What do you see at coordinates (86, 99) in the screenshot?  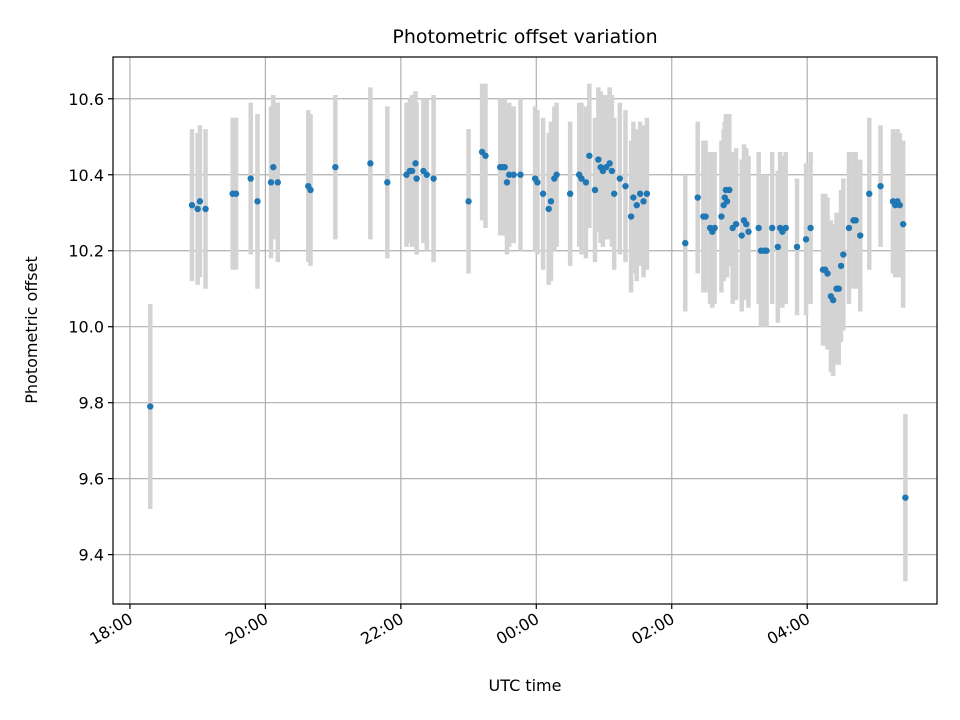 I see `y-tick-label: 10.6` at bounding box center [86, 99].